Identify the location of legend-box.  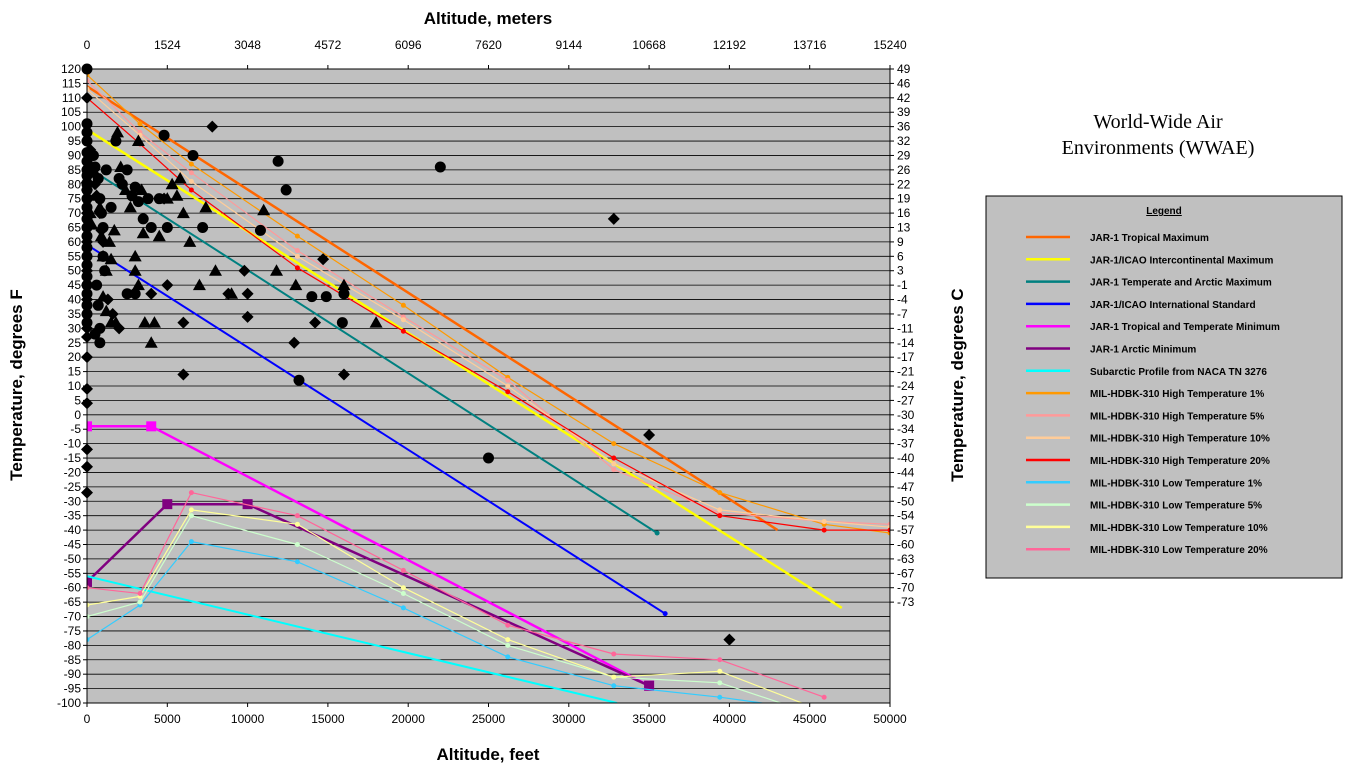
(1164, 387).